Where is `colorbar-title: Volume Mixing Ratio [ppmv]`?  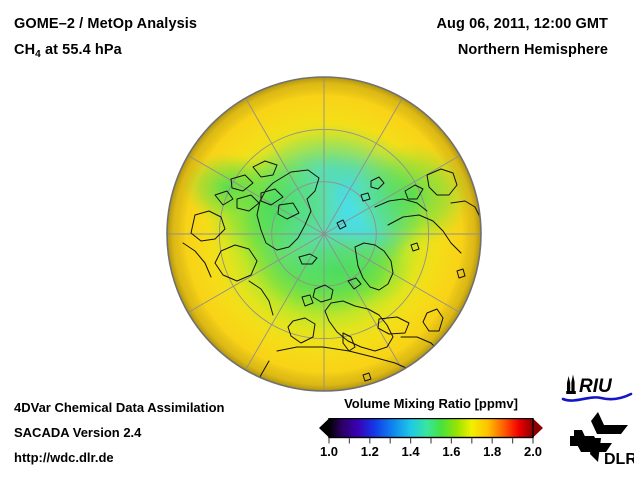
colorbar-title: Volume Mixing Ratio [ppmv] is located at coordinates (431, 403).